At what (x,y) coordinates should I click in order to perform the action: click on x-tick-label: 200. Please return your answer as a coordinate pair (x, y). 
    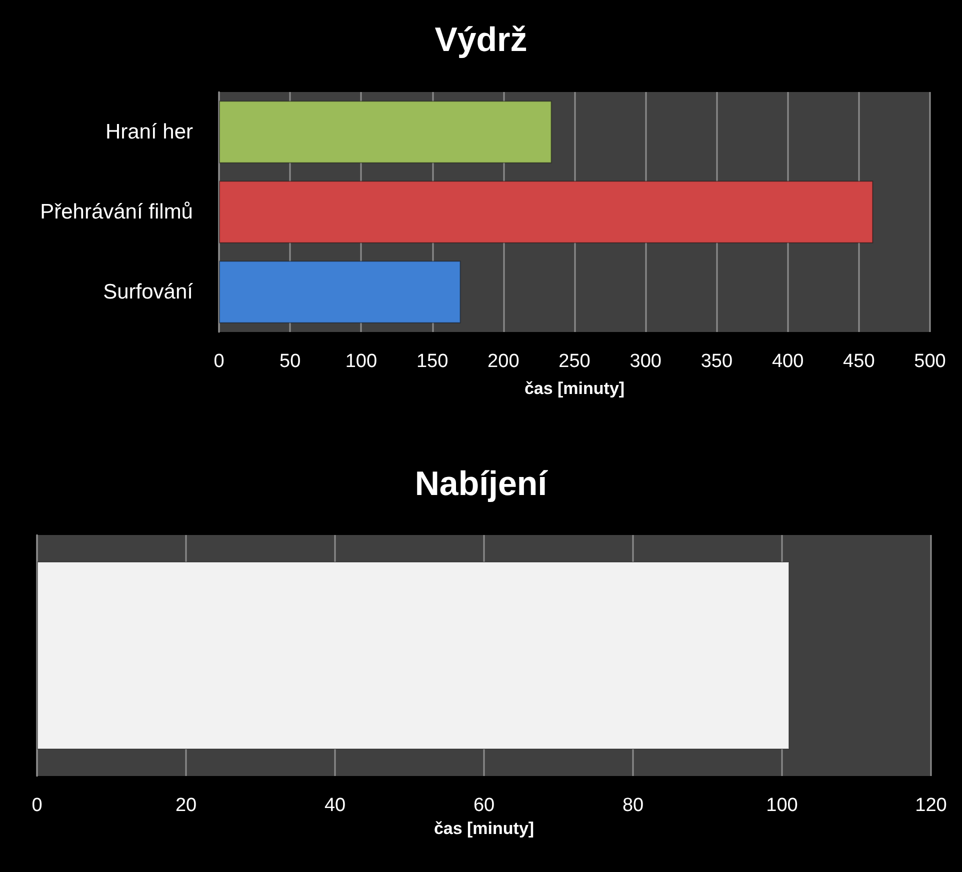
    Looking at the image, I should click on (504, 361).